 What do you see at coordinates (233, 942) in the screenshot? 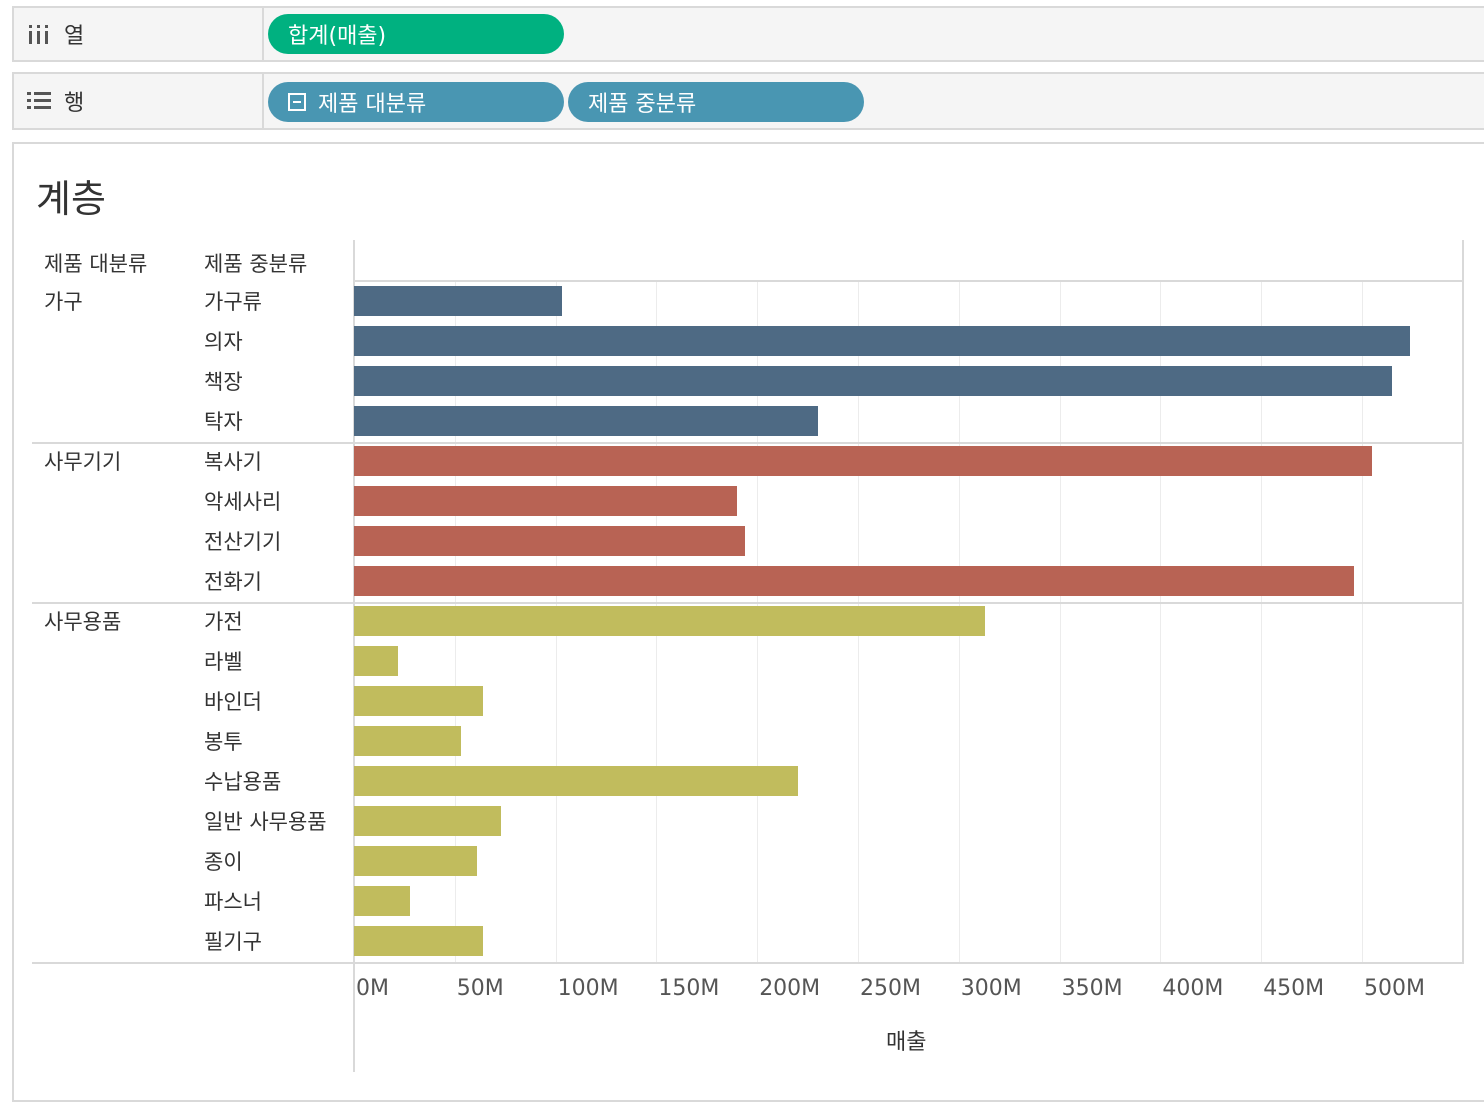
I see `subcategory-label: 필기구` at bounding box center [233, 942].